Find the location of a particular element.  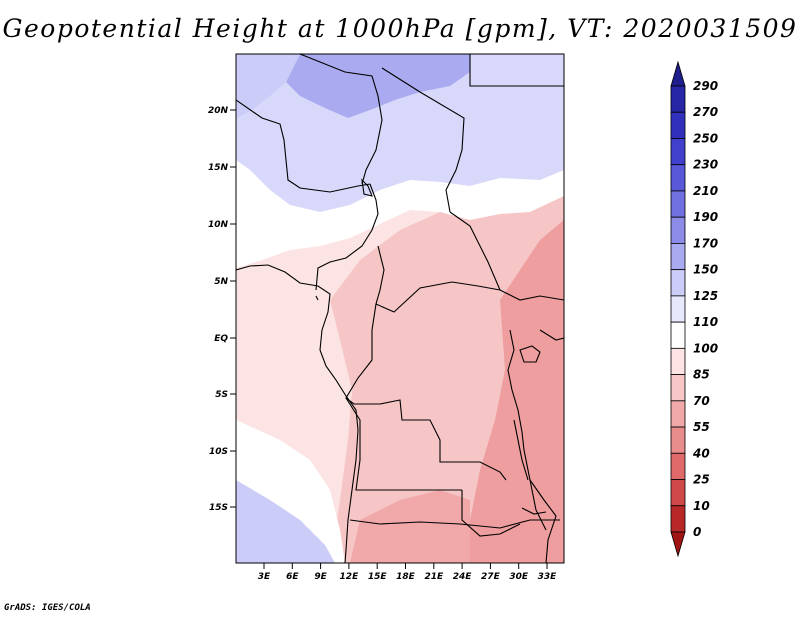

colorbar-level-label: 55 is located at coordinates (701, 427).